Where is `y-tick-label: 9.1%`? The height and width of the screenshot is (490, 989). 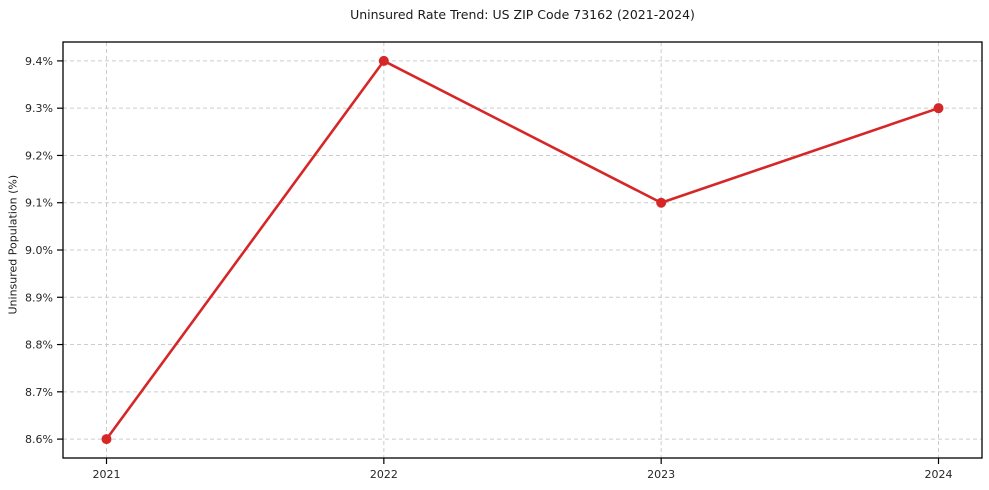
y-tick-label: 9.1% is located at coordinates (39, 203).